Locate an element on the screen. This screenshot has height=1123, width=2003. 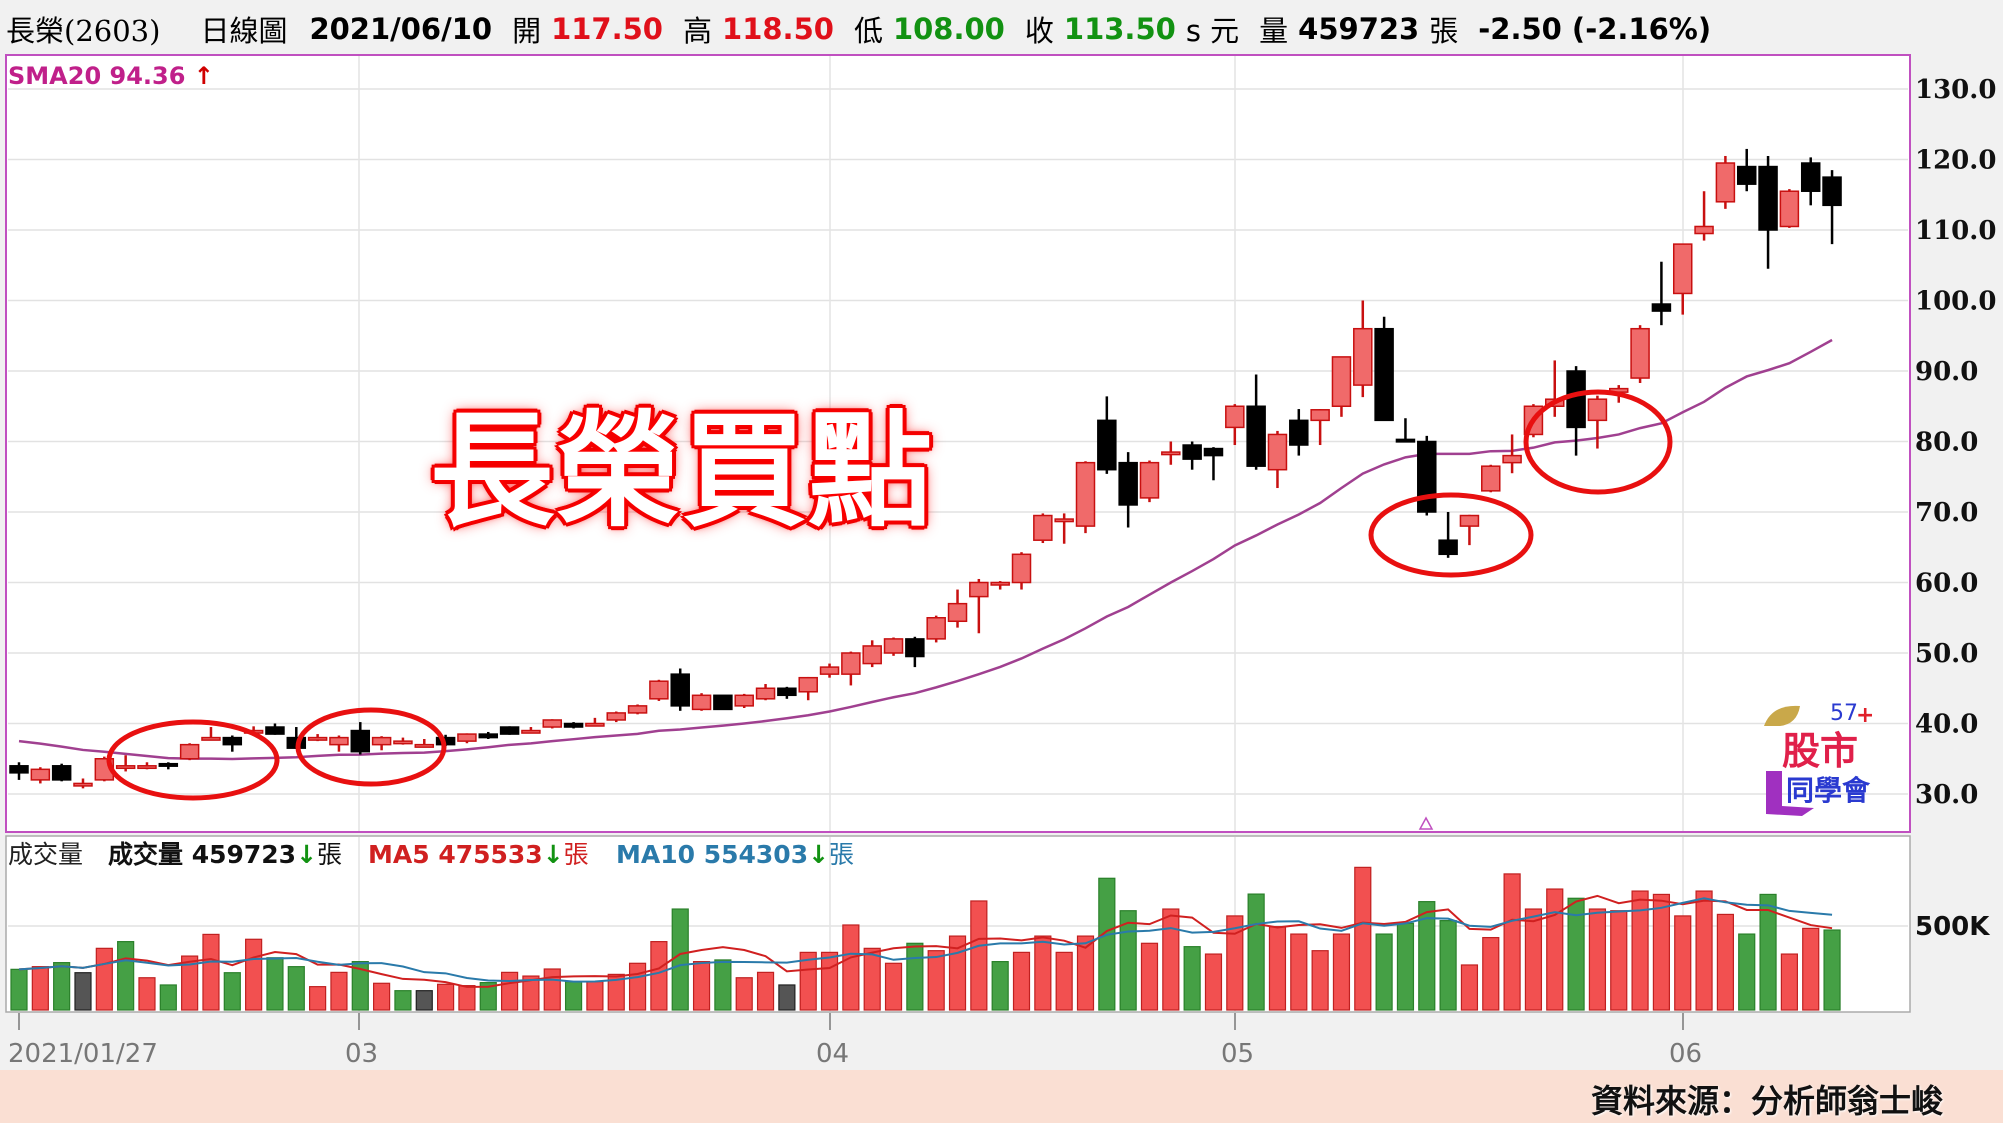
currency-label: s 元 is located at coordinates (1212, 31).